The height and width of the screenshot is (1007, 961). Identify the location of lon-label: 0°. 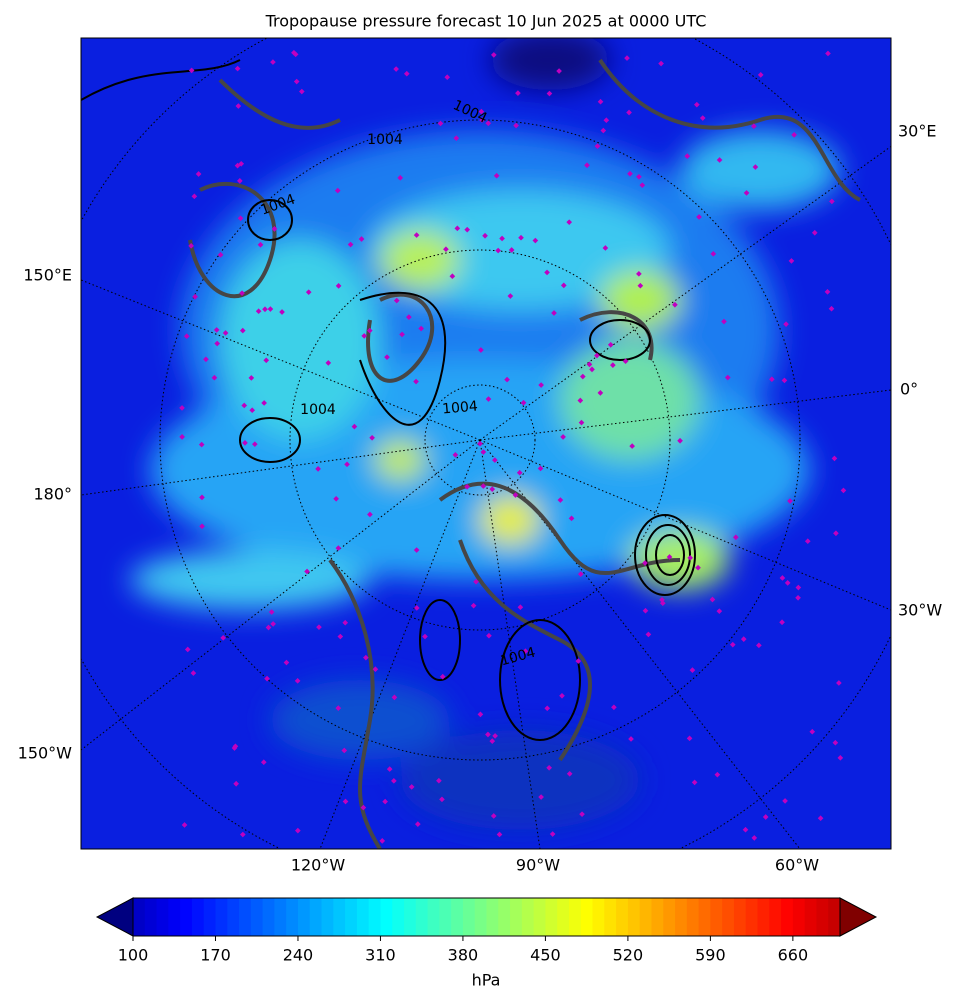
(909, 389).